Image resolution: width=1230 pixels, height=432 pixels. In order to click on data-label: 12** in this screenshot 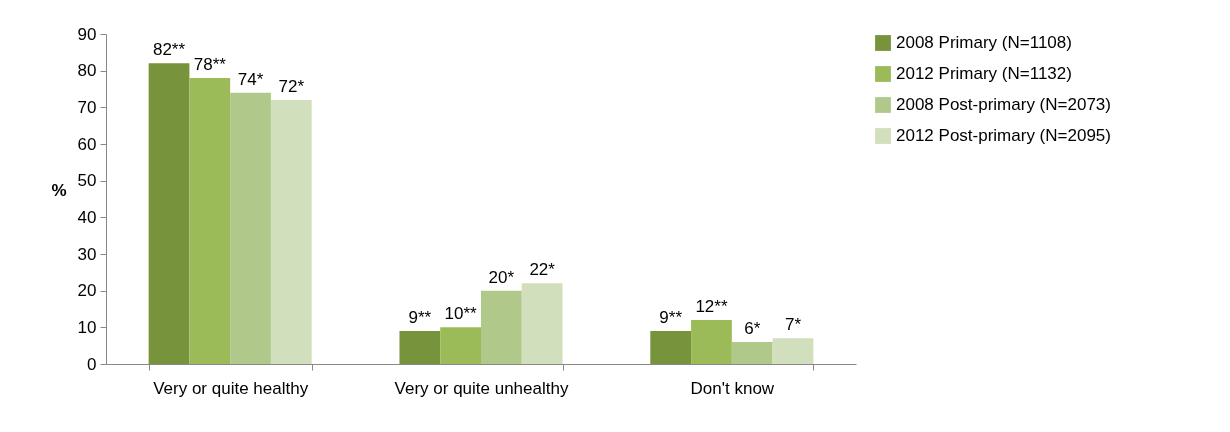, I will do `click(711, 306)`.